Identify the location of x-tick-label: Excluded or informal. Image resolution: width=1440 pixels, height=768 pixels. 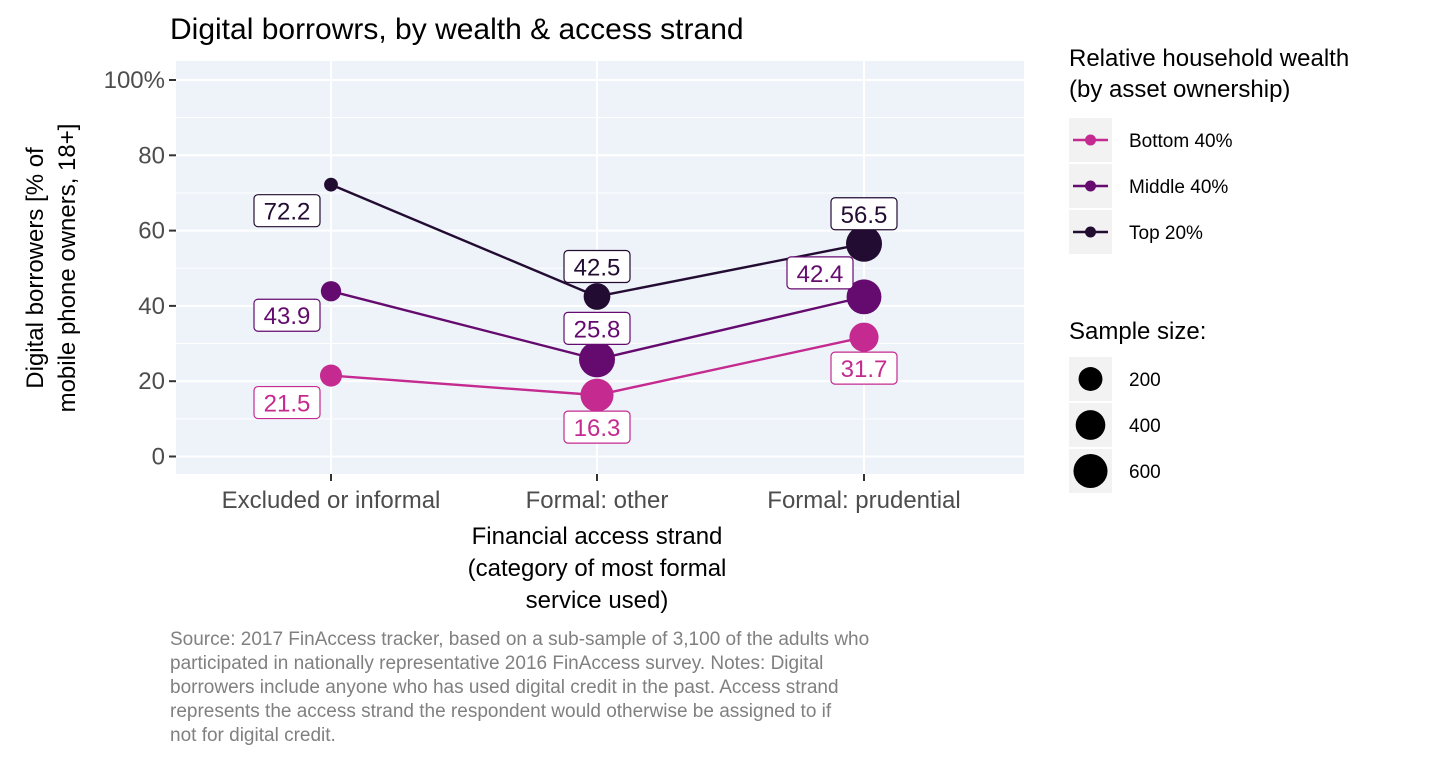
(331, 500).